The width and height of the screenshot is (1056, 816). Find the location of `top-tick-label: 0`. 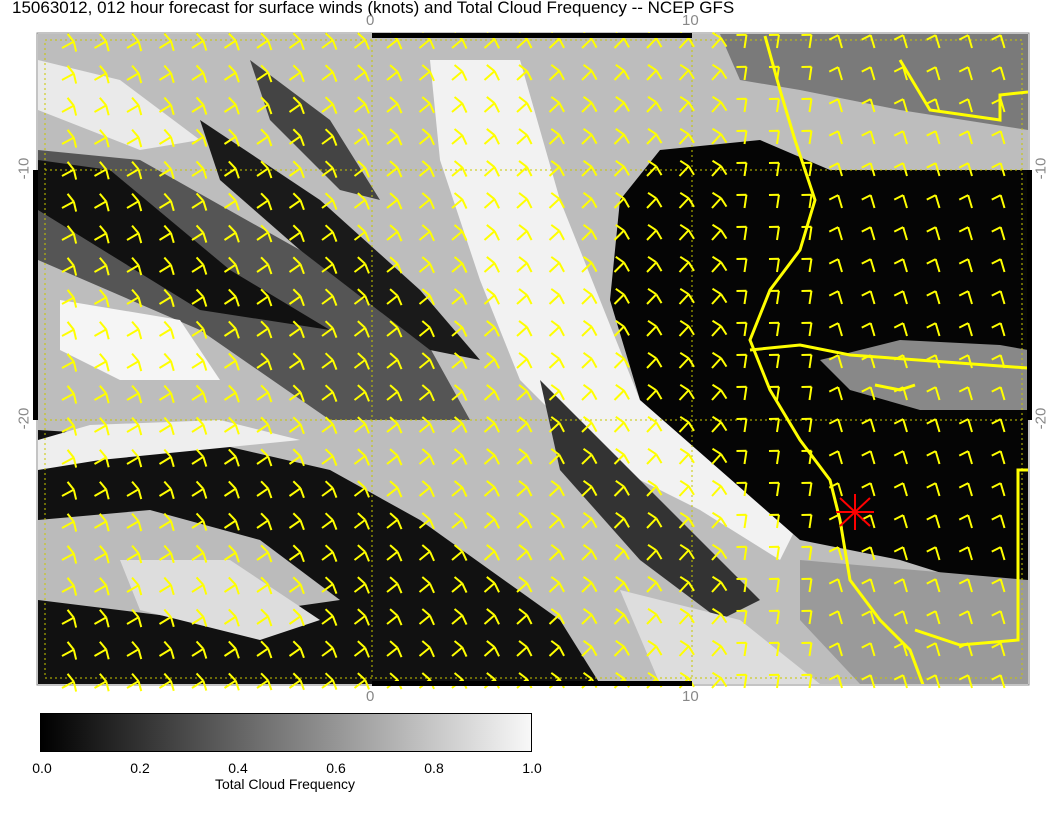

top-tick-label: 0 is located at coordinates (370, 20).